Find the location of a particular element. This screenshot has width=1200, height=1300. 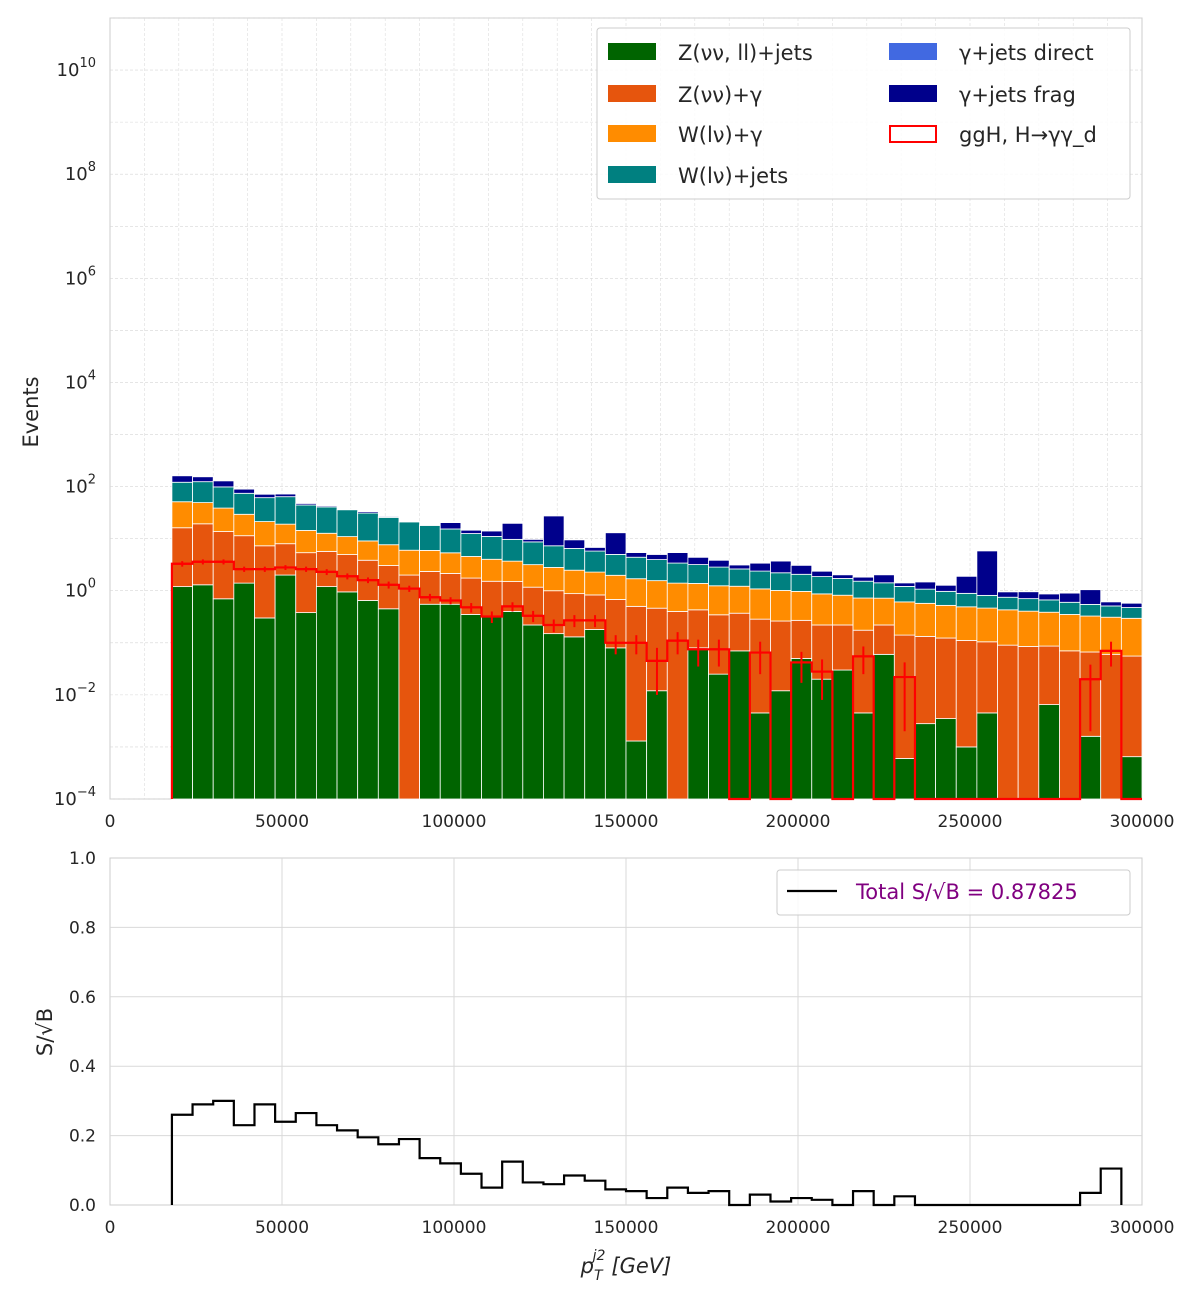

legend-label-signal: ggH, H→γγ_d is located at coordinates (1028, 135).